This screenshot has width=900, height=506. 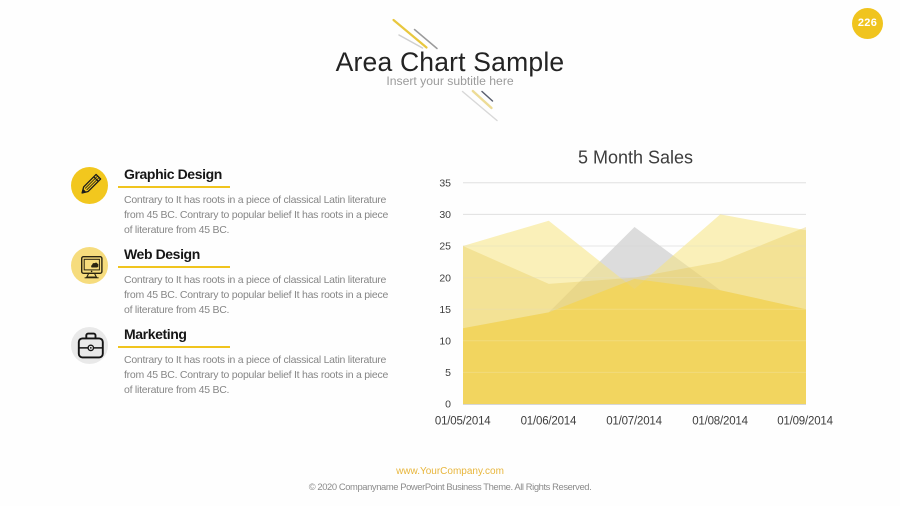 What do you see at coordinates (635, 158) in the screenshot?
I see `svg-text: 5 Month Sales` at bounding box center [635, 158].